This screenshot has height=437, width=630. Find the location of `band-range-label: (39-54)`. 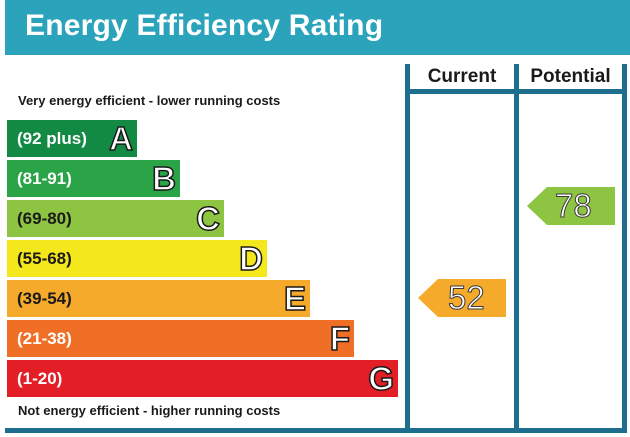

band-range-label: (39-54) is located at coordinates (44, 298).